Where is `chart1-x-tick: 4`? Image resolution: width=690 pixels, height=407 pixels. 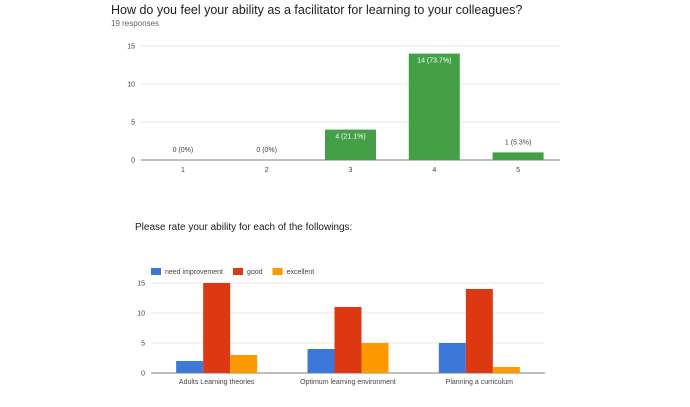
chart1-x-tick: 4 is located at coordinates (434, 170).